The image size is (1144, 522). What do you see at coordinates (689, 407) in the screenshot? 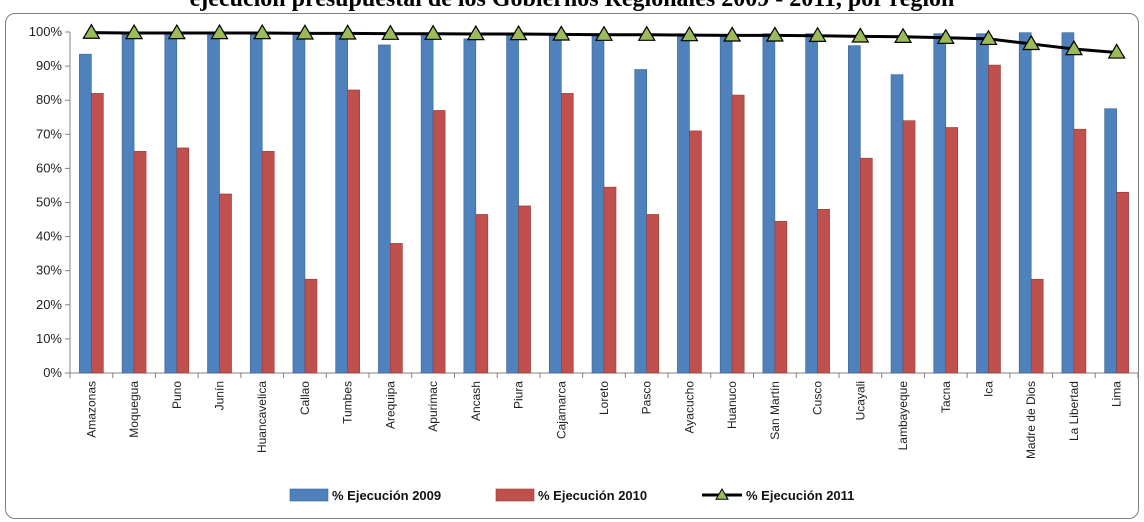
I see `x-tick-label: Ayacucho` at bounding box center [689, 407].